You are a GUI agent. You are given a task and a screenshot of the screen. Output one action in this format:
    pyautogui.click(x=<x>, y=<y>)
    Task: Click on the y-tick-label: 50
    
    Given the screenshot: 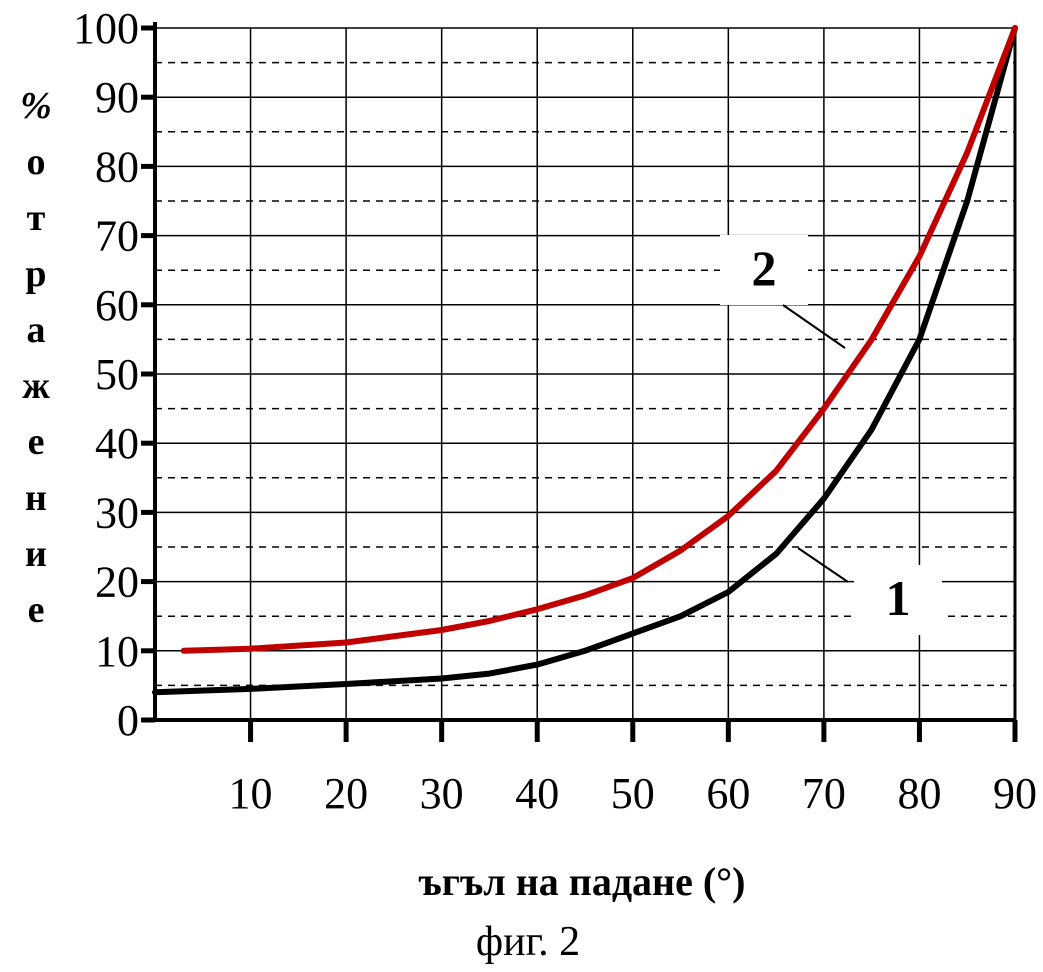 What is the action you would take?
    pyautogui.click(x=117, y=374)
    